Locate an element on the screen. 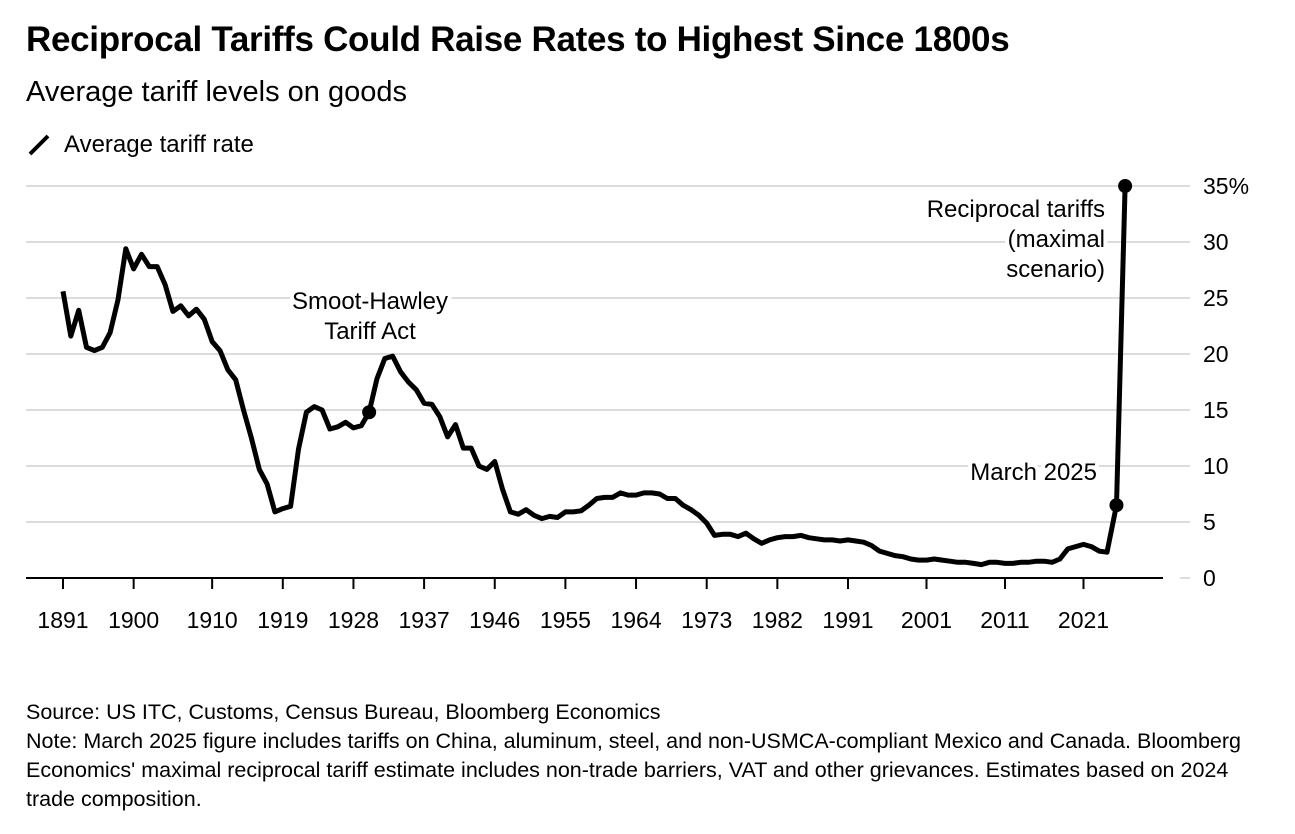 The width and height of the screenshot is (1295, 834). annotation-halo: Reciprocal tariffs is located at coordinates (1016, 209).